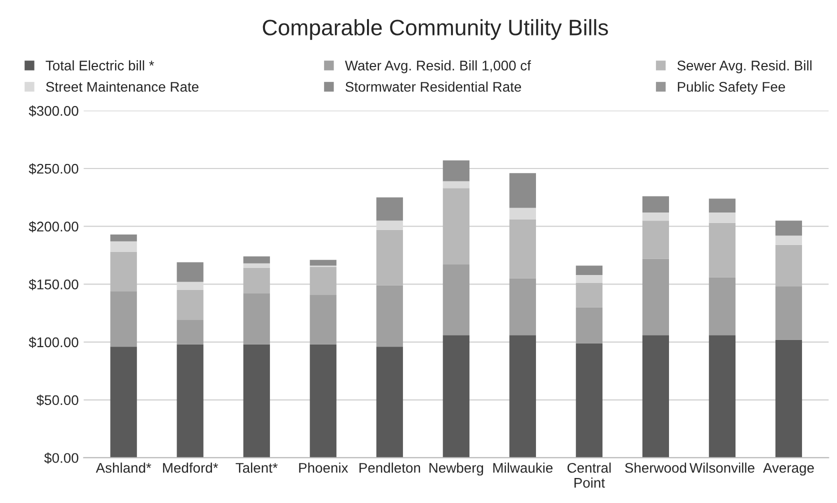  What do you see at coordinates (744, 67) in the screenshot?
I see `legend-label: Sewer Avg. Resid. Bill` at bounding box center [744, 67].